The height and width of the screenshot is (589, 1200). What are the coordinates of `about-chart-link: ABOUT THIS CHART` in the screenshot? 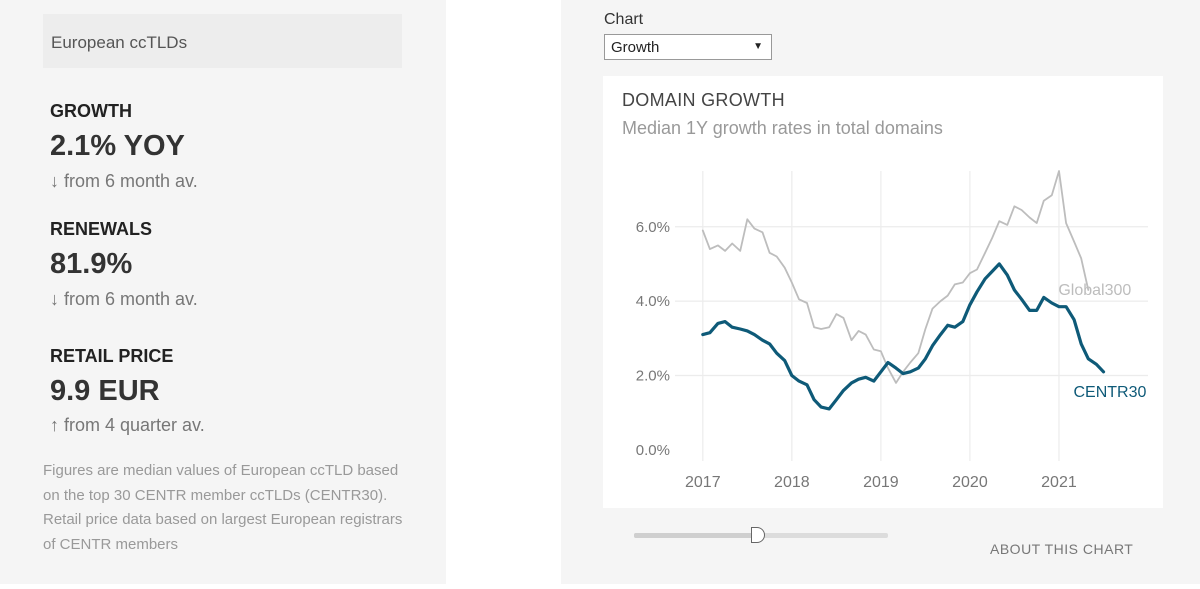 It's located at (1062, 549).